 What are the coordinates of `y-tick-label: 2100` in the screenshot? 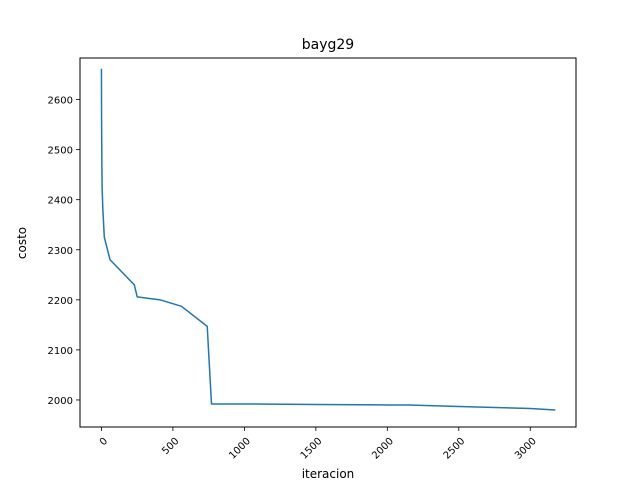 It's located at (60, 351).